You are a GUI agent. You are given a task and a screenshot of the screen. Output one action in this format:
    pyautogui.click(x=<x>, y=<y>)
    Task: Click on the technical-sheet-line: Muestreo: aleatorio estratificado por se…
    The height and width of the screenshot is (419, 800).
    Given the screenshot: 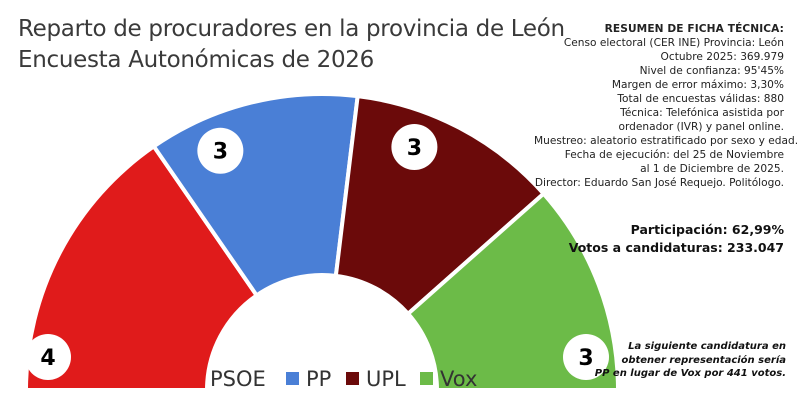 What is the action you would take?
    pyautogui.click(x=666, y=141)
    